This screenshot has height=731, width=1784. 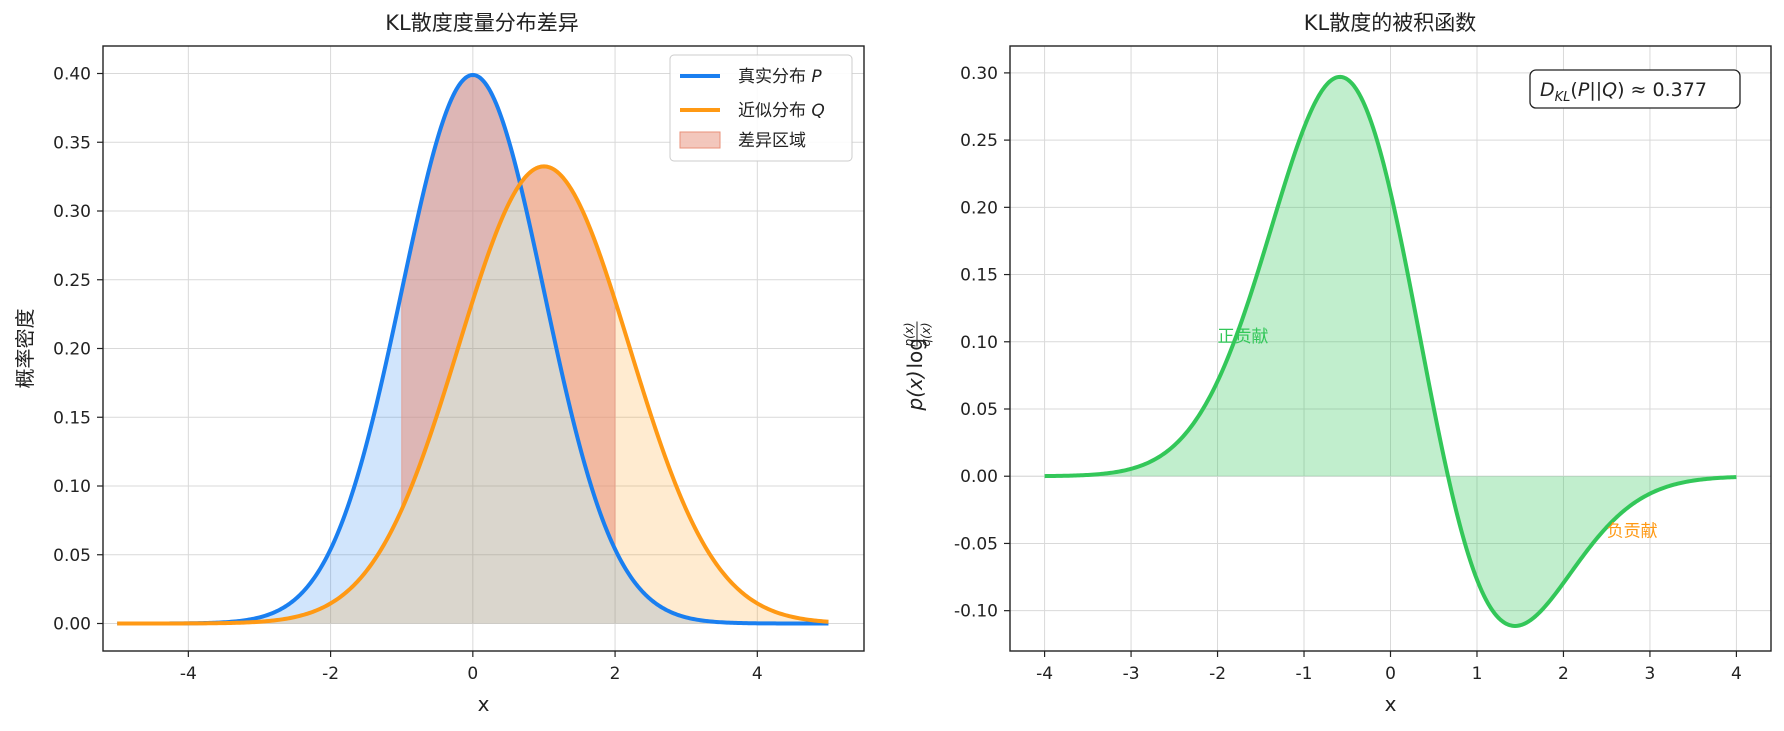 I want to click on legend-label-q: 近似分布 Q, so click(x=781, y=111).